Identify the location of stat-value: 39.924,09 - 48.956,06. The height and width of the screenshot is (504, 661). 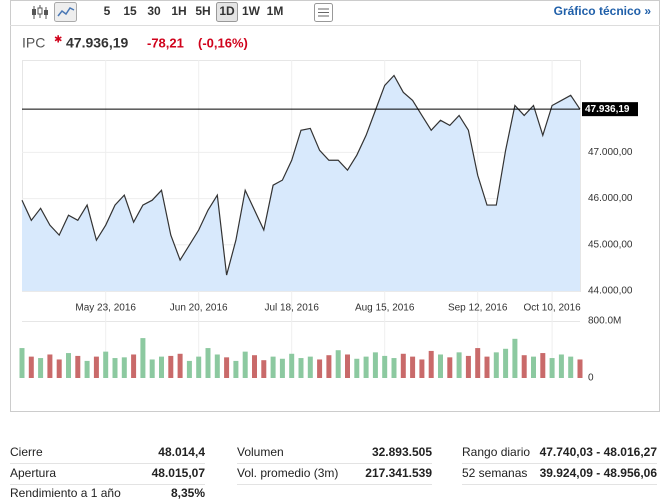
(599, 473).